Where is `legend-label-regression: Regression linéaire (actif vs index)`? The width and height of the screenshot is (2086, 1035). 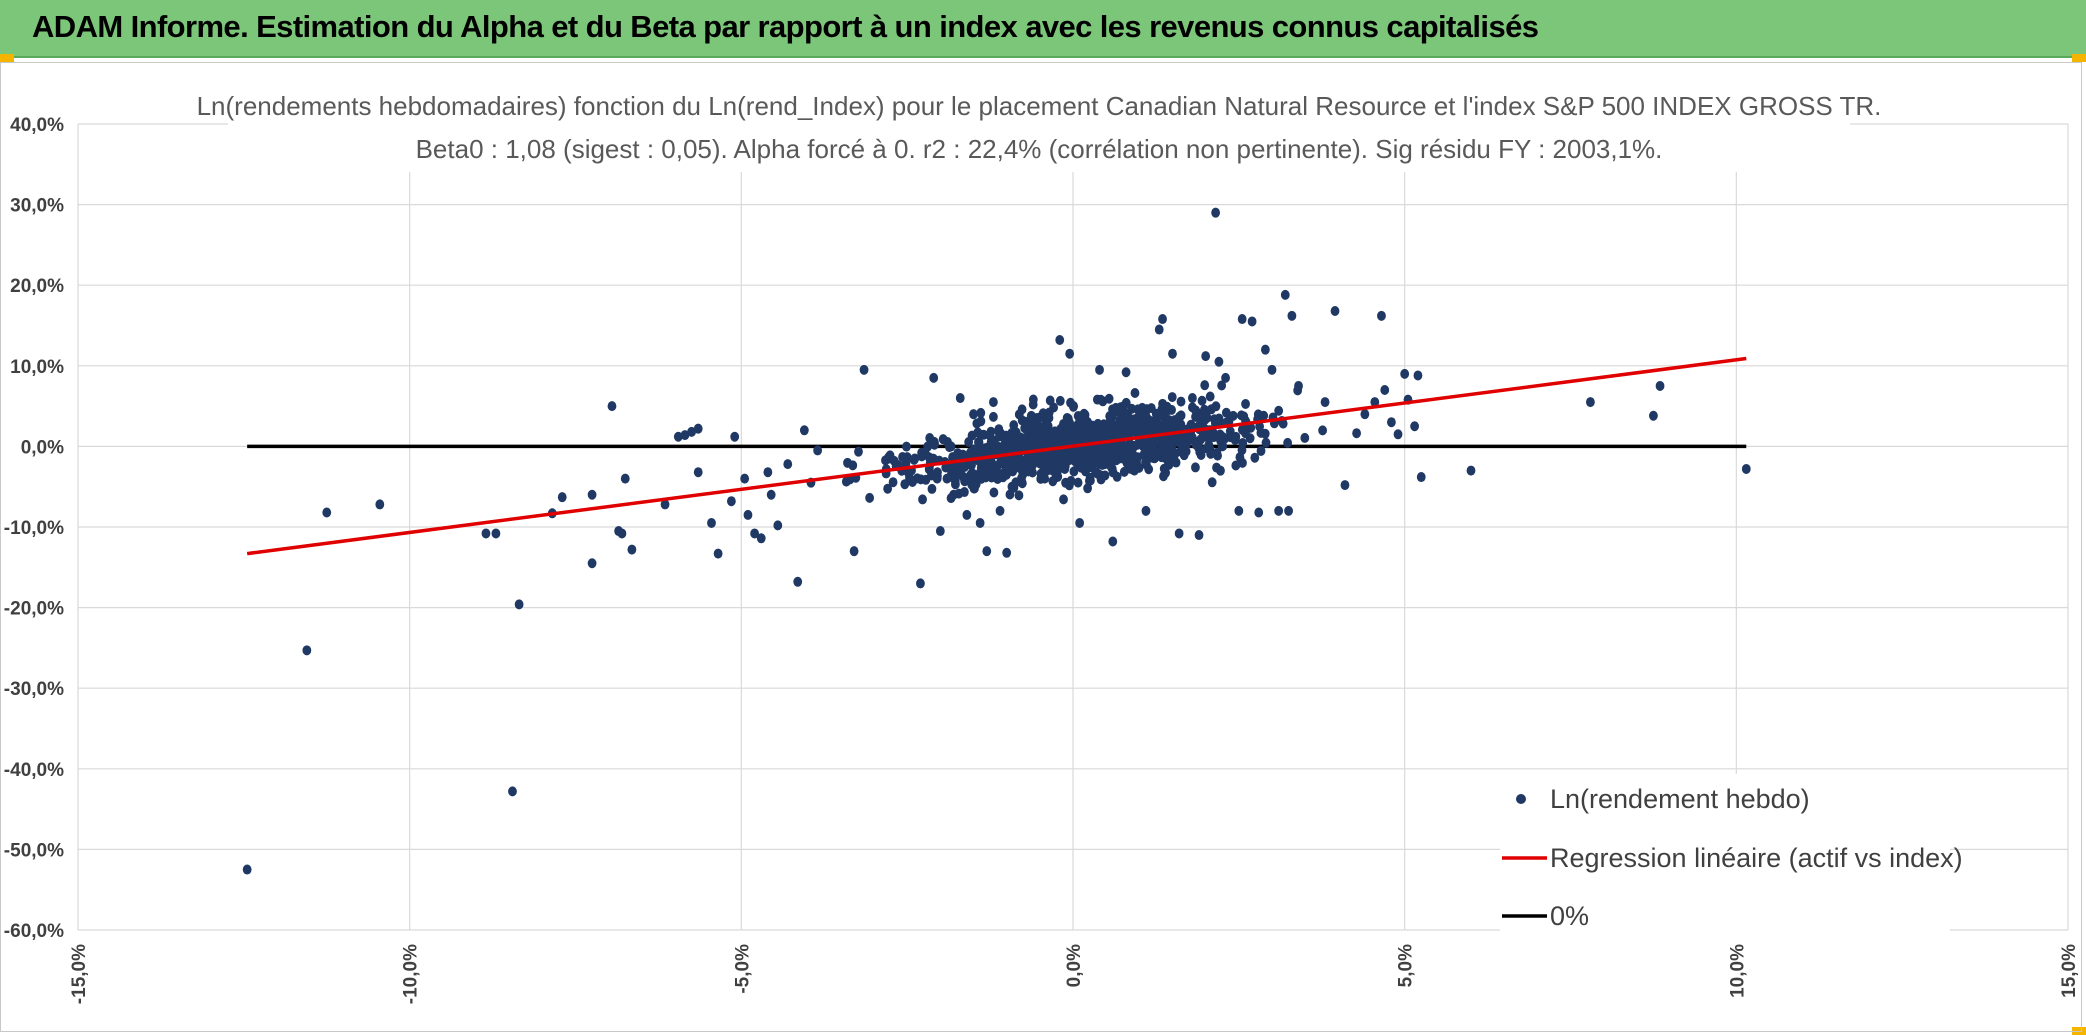 legend-label-regression: Regression linéaire (actif vs index) is located at coordinates (1756, 858).